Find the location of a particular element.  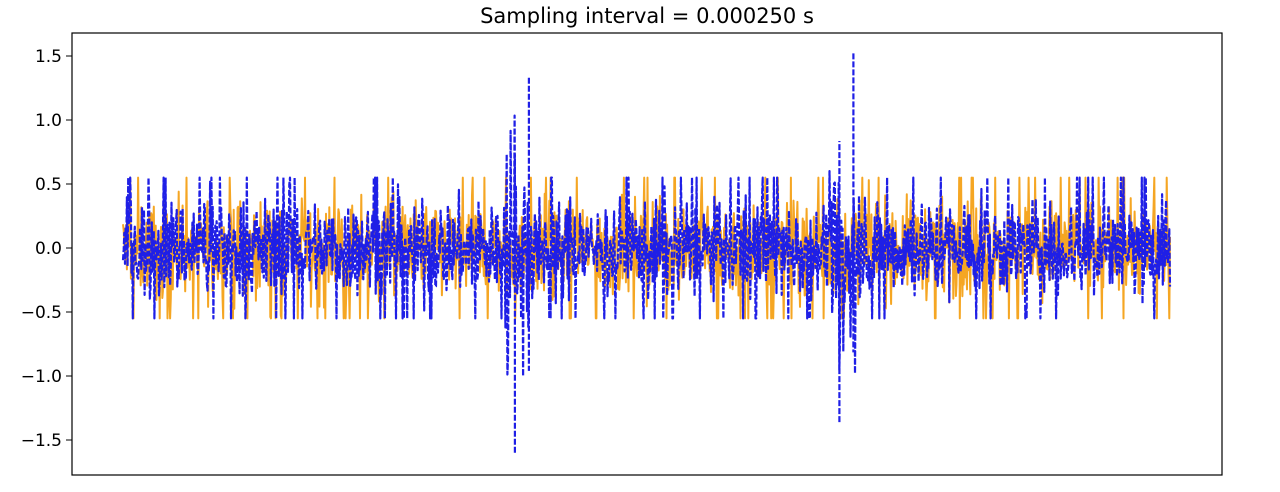

y-tick-label: 0.5 is located at coordinates (48, 185).